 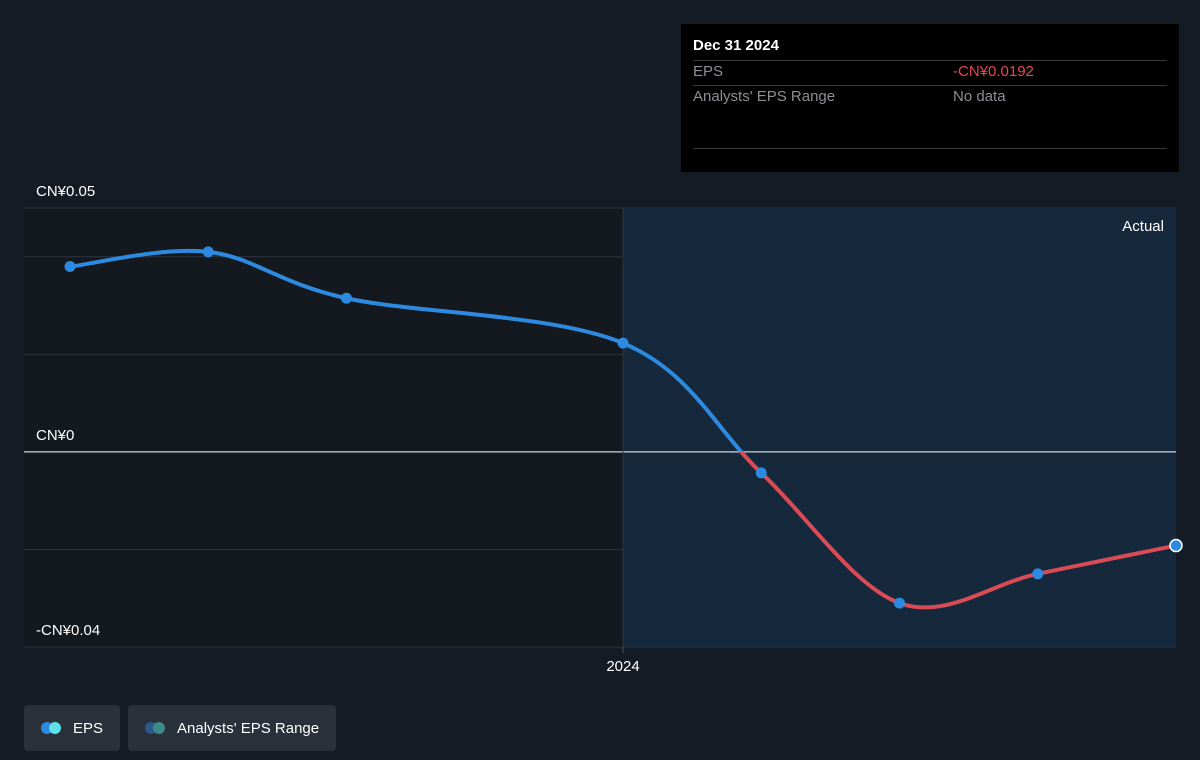 I want to click on legend: EPS Analysts' EPS Range, so click(x=180, y=728).